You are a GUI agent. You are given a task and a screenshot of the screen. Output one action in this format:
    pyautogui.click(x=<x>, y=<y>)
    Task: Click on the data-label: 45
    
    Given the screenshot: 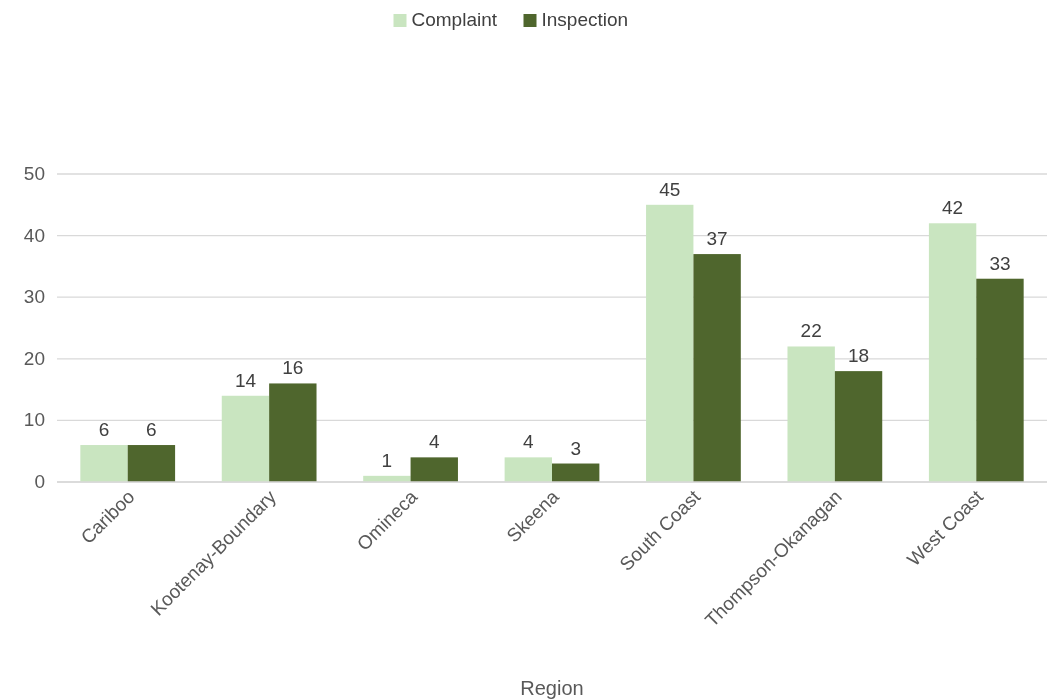 What is the action you would take?
    pyautogui.click(x=670, y=189)
    